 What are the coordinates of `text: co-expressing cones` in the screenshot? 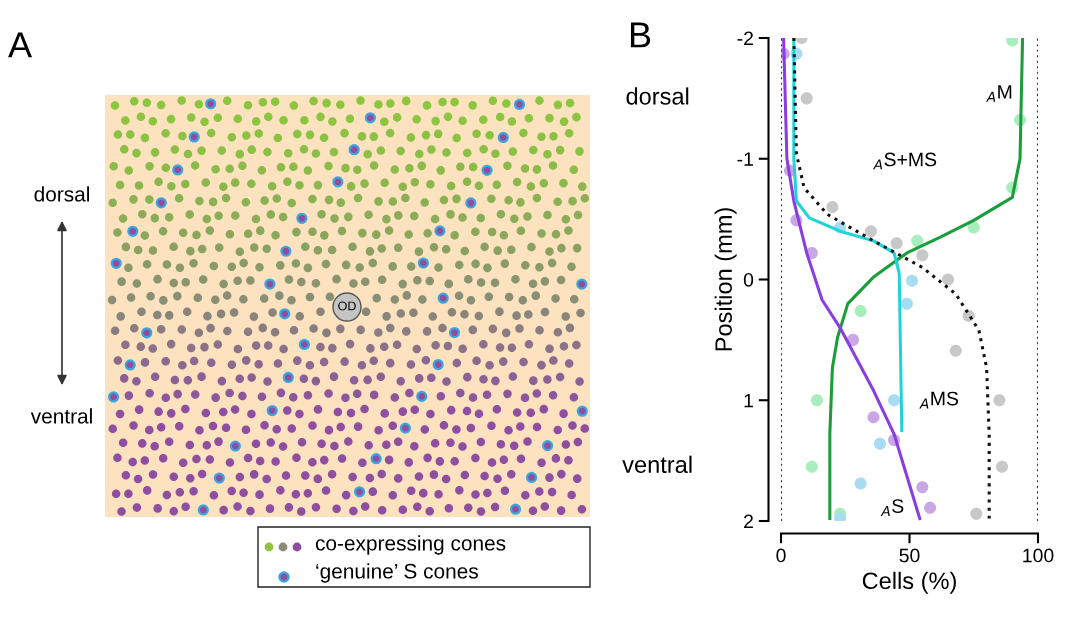 It's located at (410, 545).